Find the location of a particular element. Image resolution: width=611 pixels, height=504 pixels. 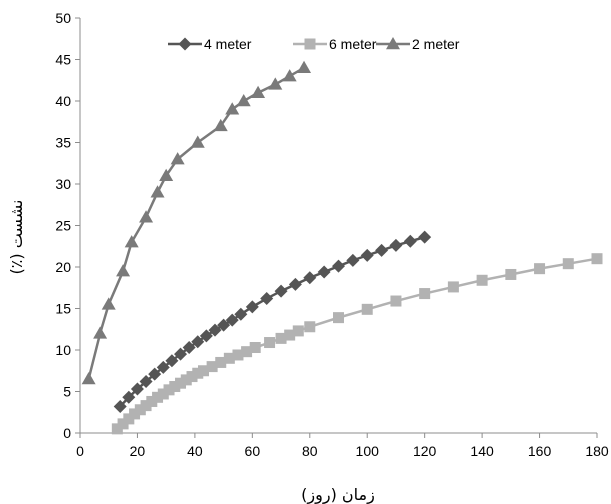

y-tick-label: 30 is located at coordinates (63, 184).